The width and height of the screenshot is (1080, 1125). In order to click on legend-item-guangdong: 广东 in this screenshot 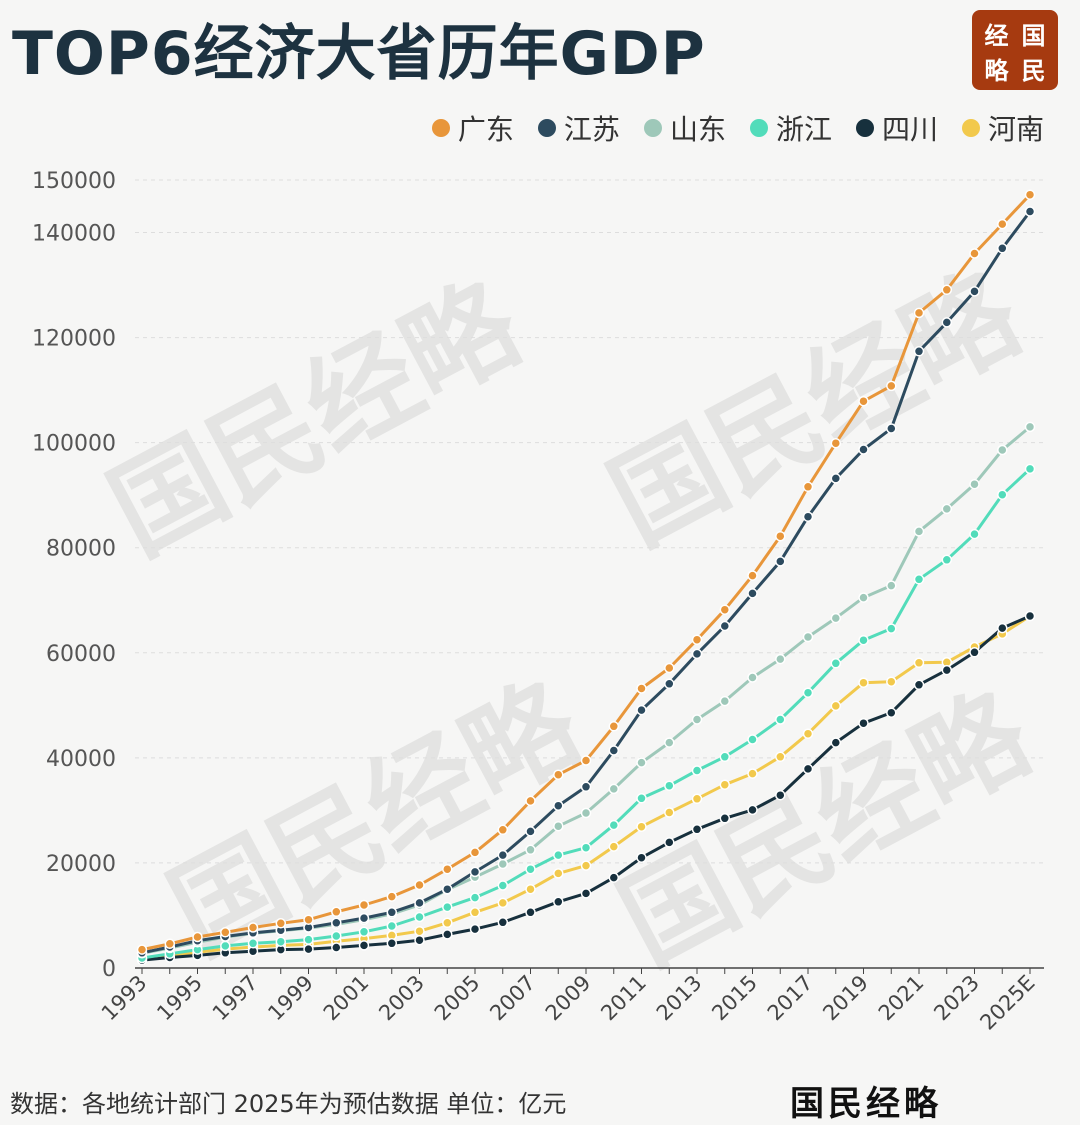, I will do `click(472, 128)`.